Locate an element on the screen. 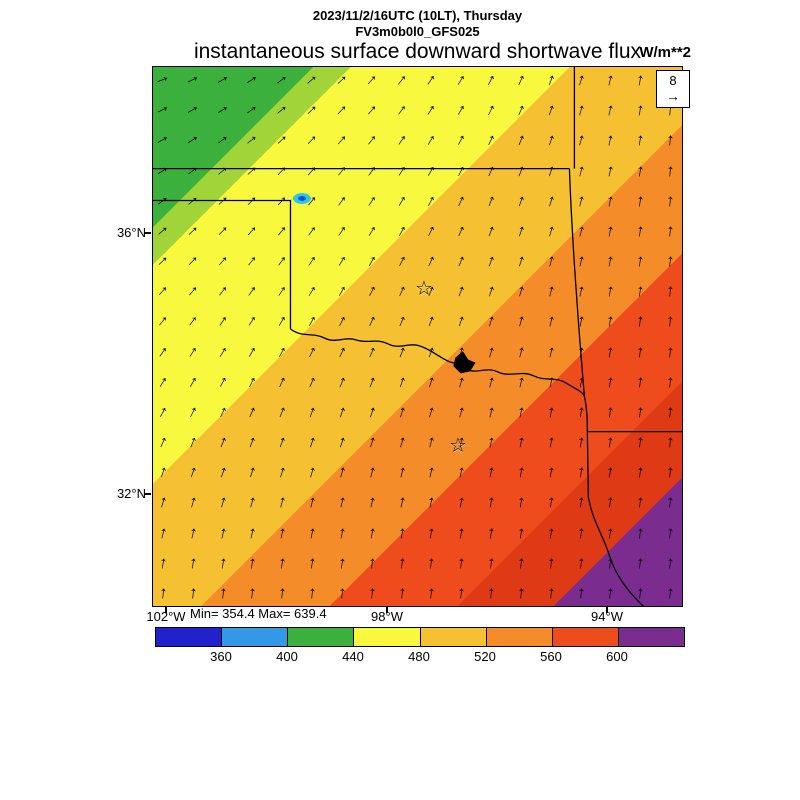 Image resolution: width=800 pixels, height=800 pixels. colorbar-tick-label: 360 is located at coordinates (221, 656).